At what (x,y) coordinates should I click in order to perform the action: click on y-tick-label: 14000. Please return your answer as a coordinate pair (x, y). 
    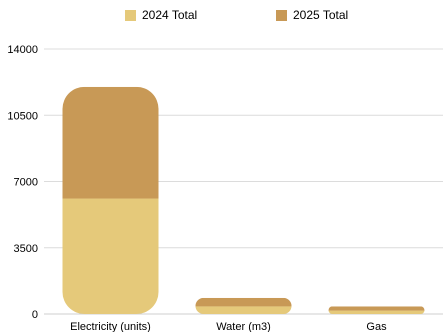
    Looking at the image, I should click on (22, 50).